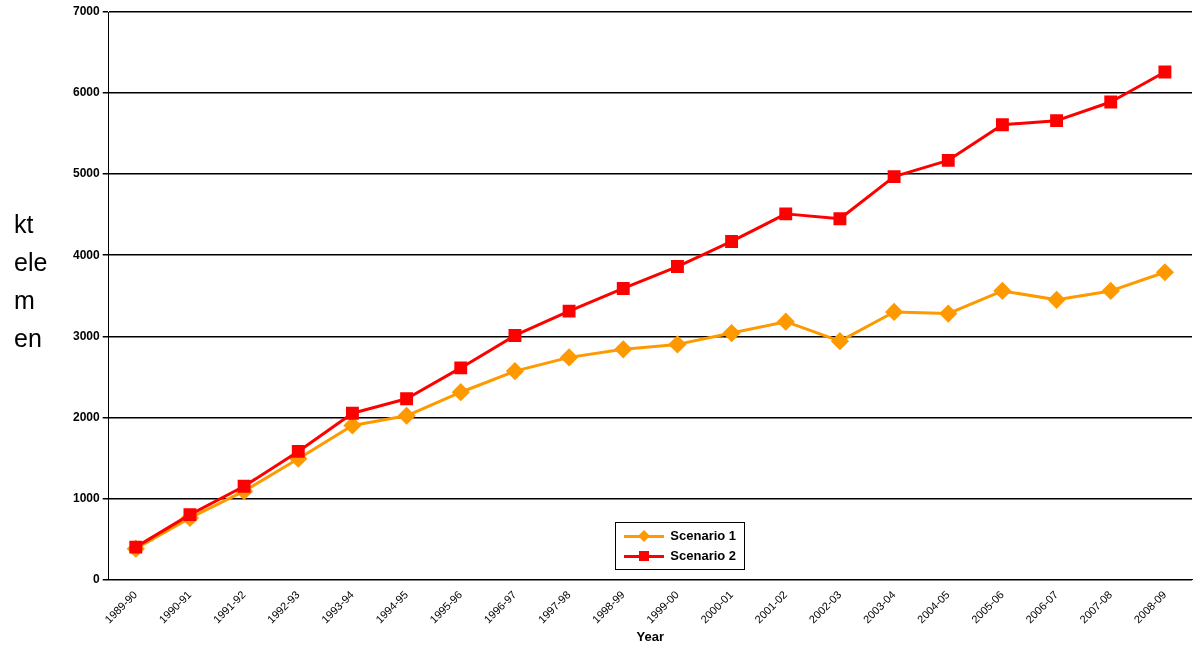  I want to click on y-tick-label: 7000, so click(86, 11).